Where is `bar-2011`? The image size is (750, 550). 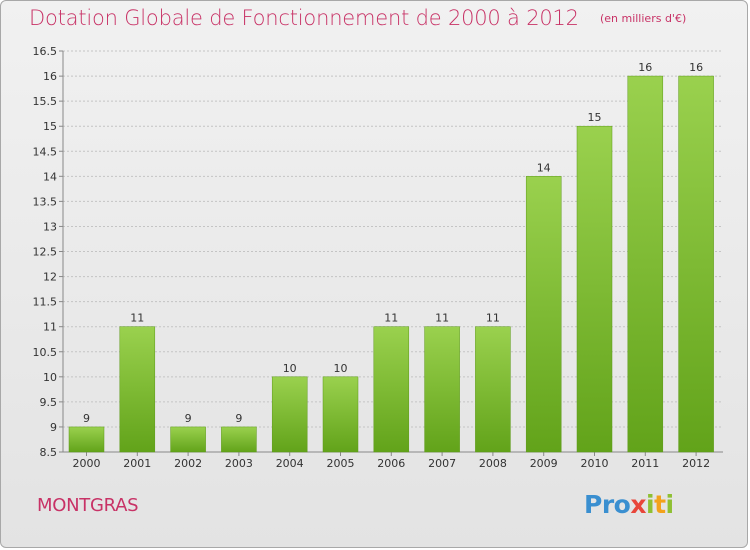 bar-2011 is located at coordinates (645, 264).